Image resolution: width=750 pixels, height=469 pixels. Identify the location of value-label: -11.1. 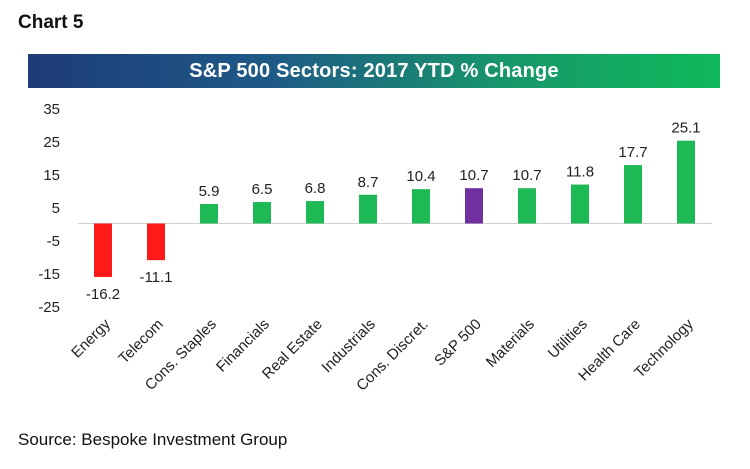
(155, 277).